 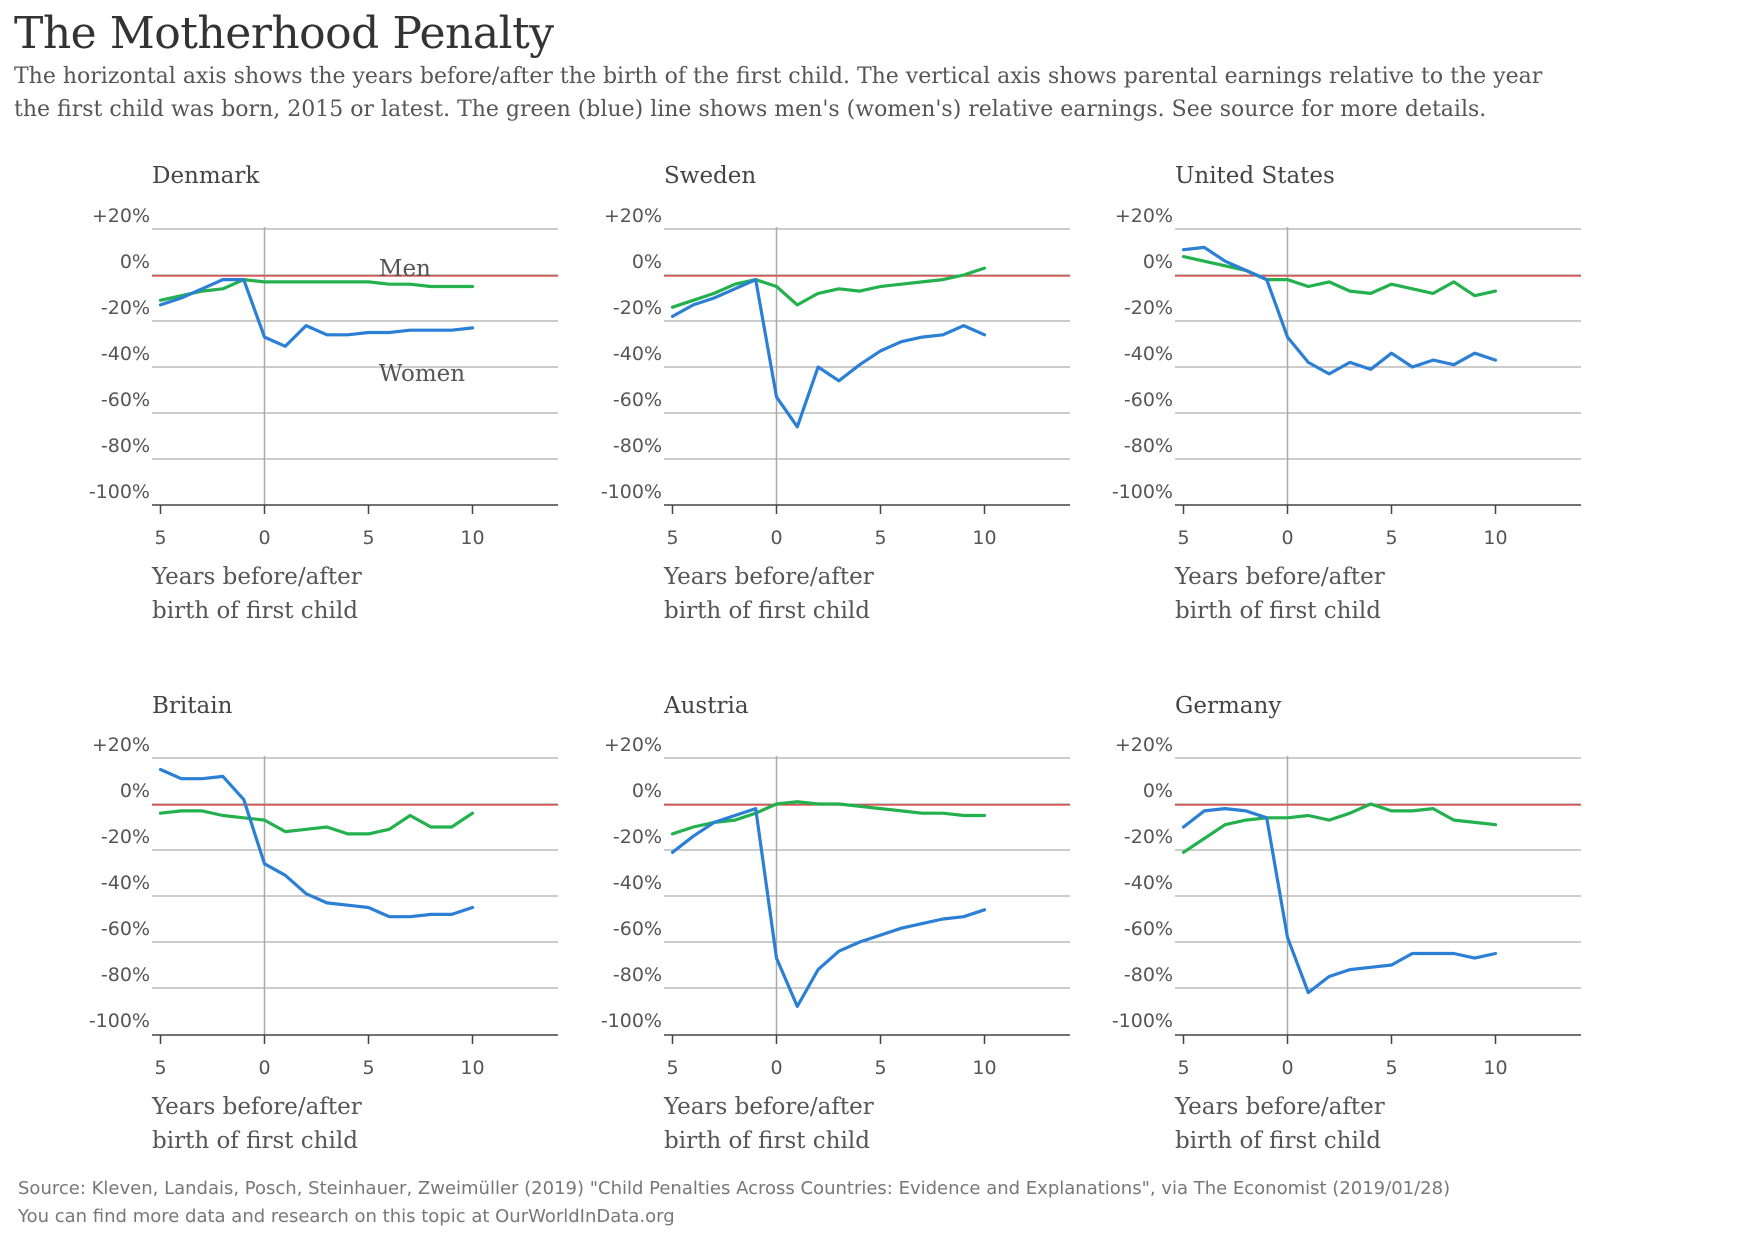 I want to click on facet-title: United States, so click(x=1255, y=176).